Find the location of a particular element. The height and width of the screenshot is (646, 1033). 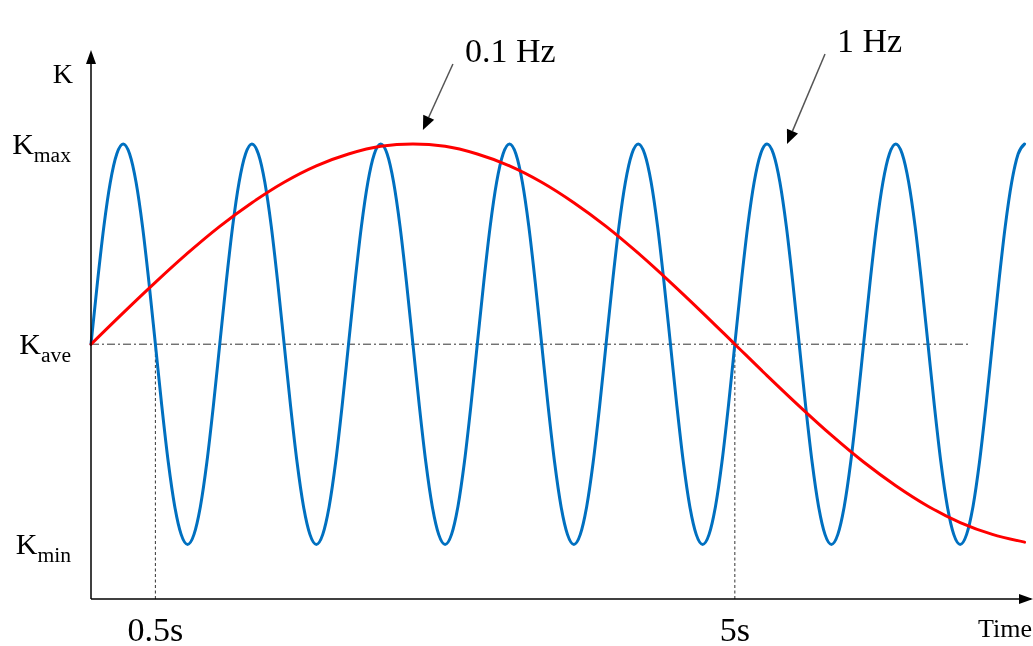

text: K$_{ave}$ is located at coordinates (45, 347).